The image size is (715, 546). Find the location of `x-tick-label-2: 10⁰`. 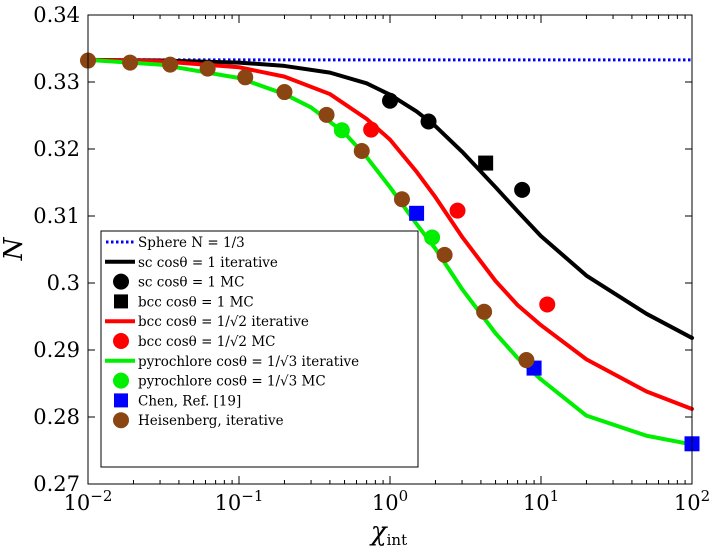

x-tick-label-2: 10⁰ is located at coordinates (390, 501).